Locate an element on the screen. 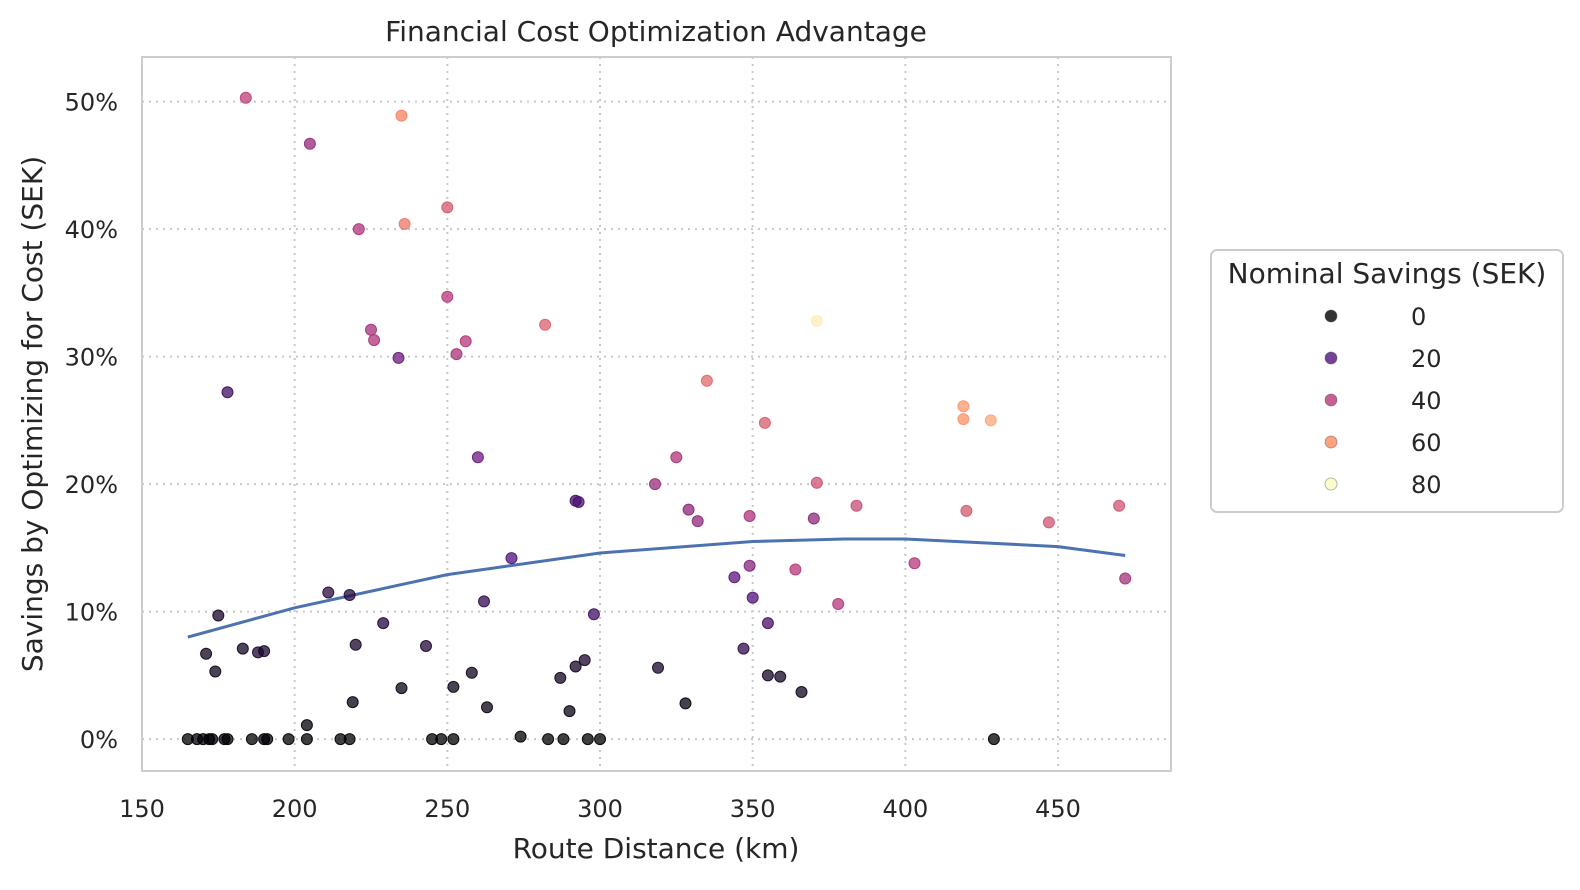 Image resolution: width=1580 pixels, height=890 pixels. legend-entries: 0 20 40 60 80 is located at coordinates (1383, 401).